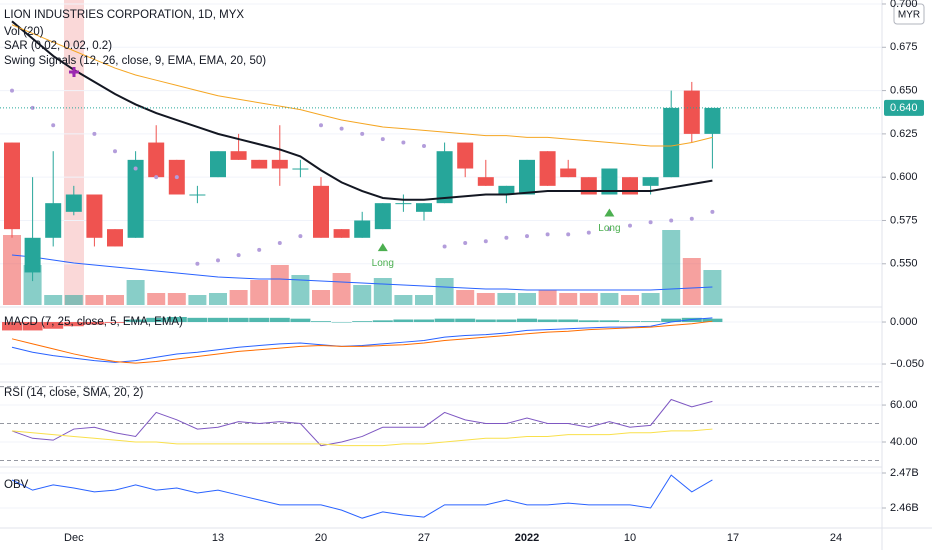 The height and width of the screenshot is (550, 932). What do you see at coordinates (382, 247) in the screenshot?
I see `signal-marker` at bounding box center [382, 247].